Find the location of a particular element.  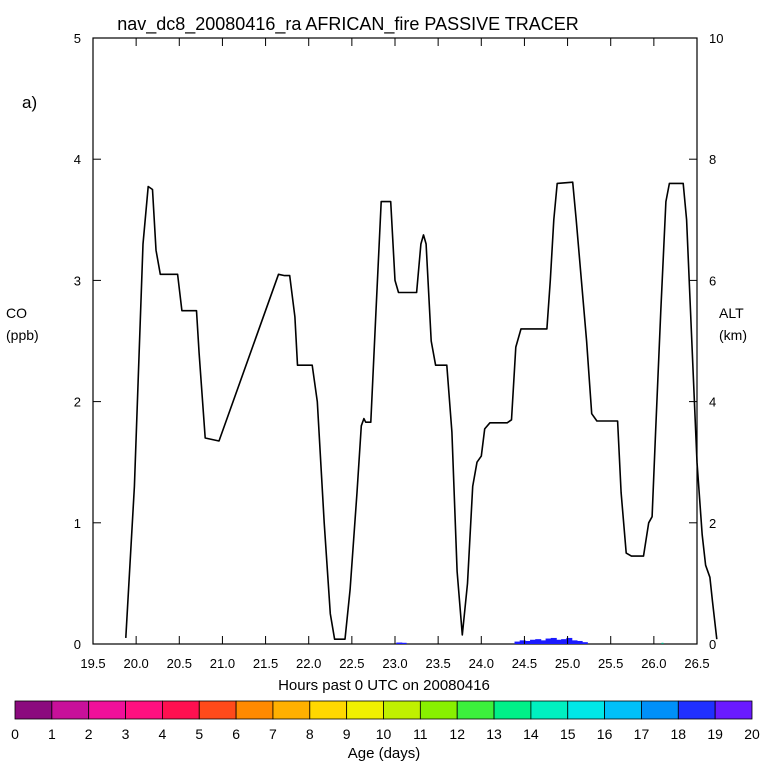

colorbar-tick-label: 2 is located at coordinates (89, 734).